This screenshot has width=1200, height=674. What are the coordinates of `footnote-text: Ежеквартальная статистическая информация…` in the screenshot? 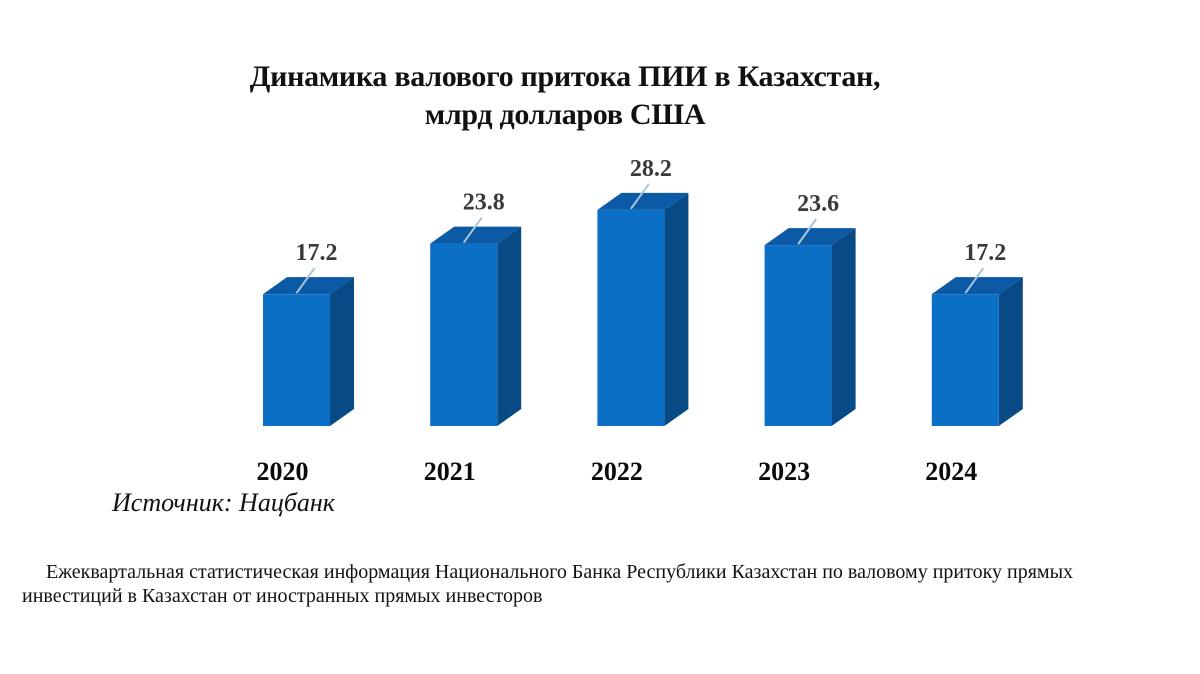 It's located at (548, 584).